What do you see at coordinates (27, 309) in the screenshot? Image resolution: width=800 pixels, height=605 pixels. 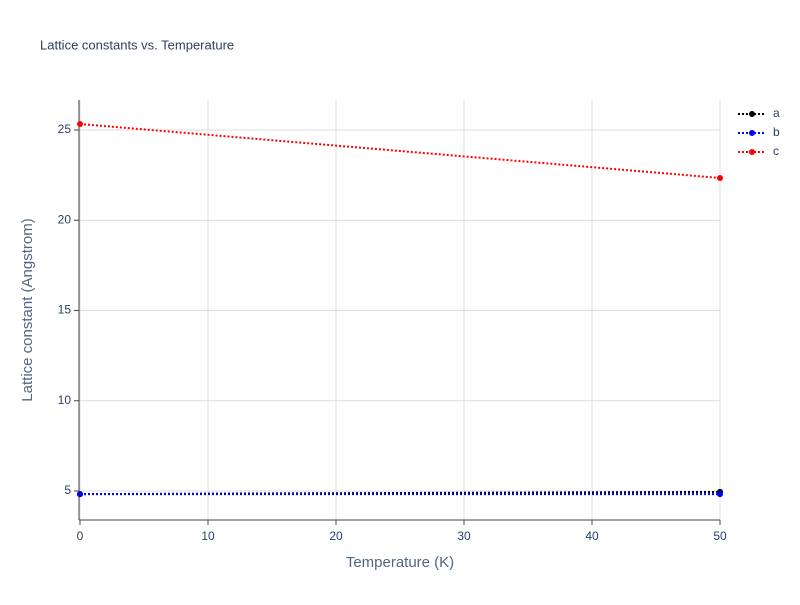 I see `y-axis-title: Lattice constant (Angstrom)` at bounding box center [27, 309].